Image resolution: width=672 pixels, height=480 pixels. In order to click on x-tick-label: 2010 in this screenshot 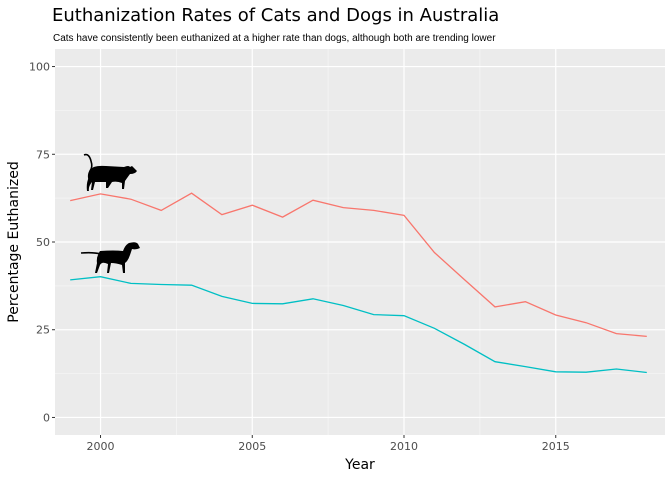, I will do `click(404, 446)`.